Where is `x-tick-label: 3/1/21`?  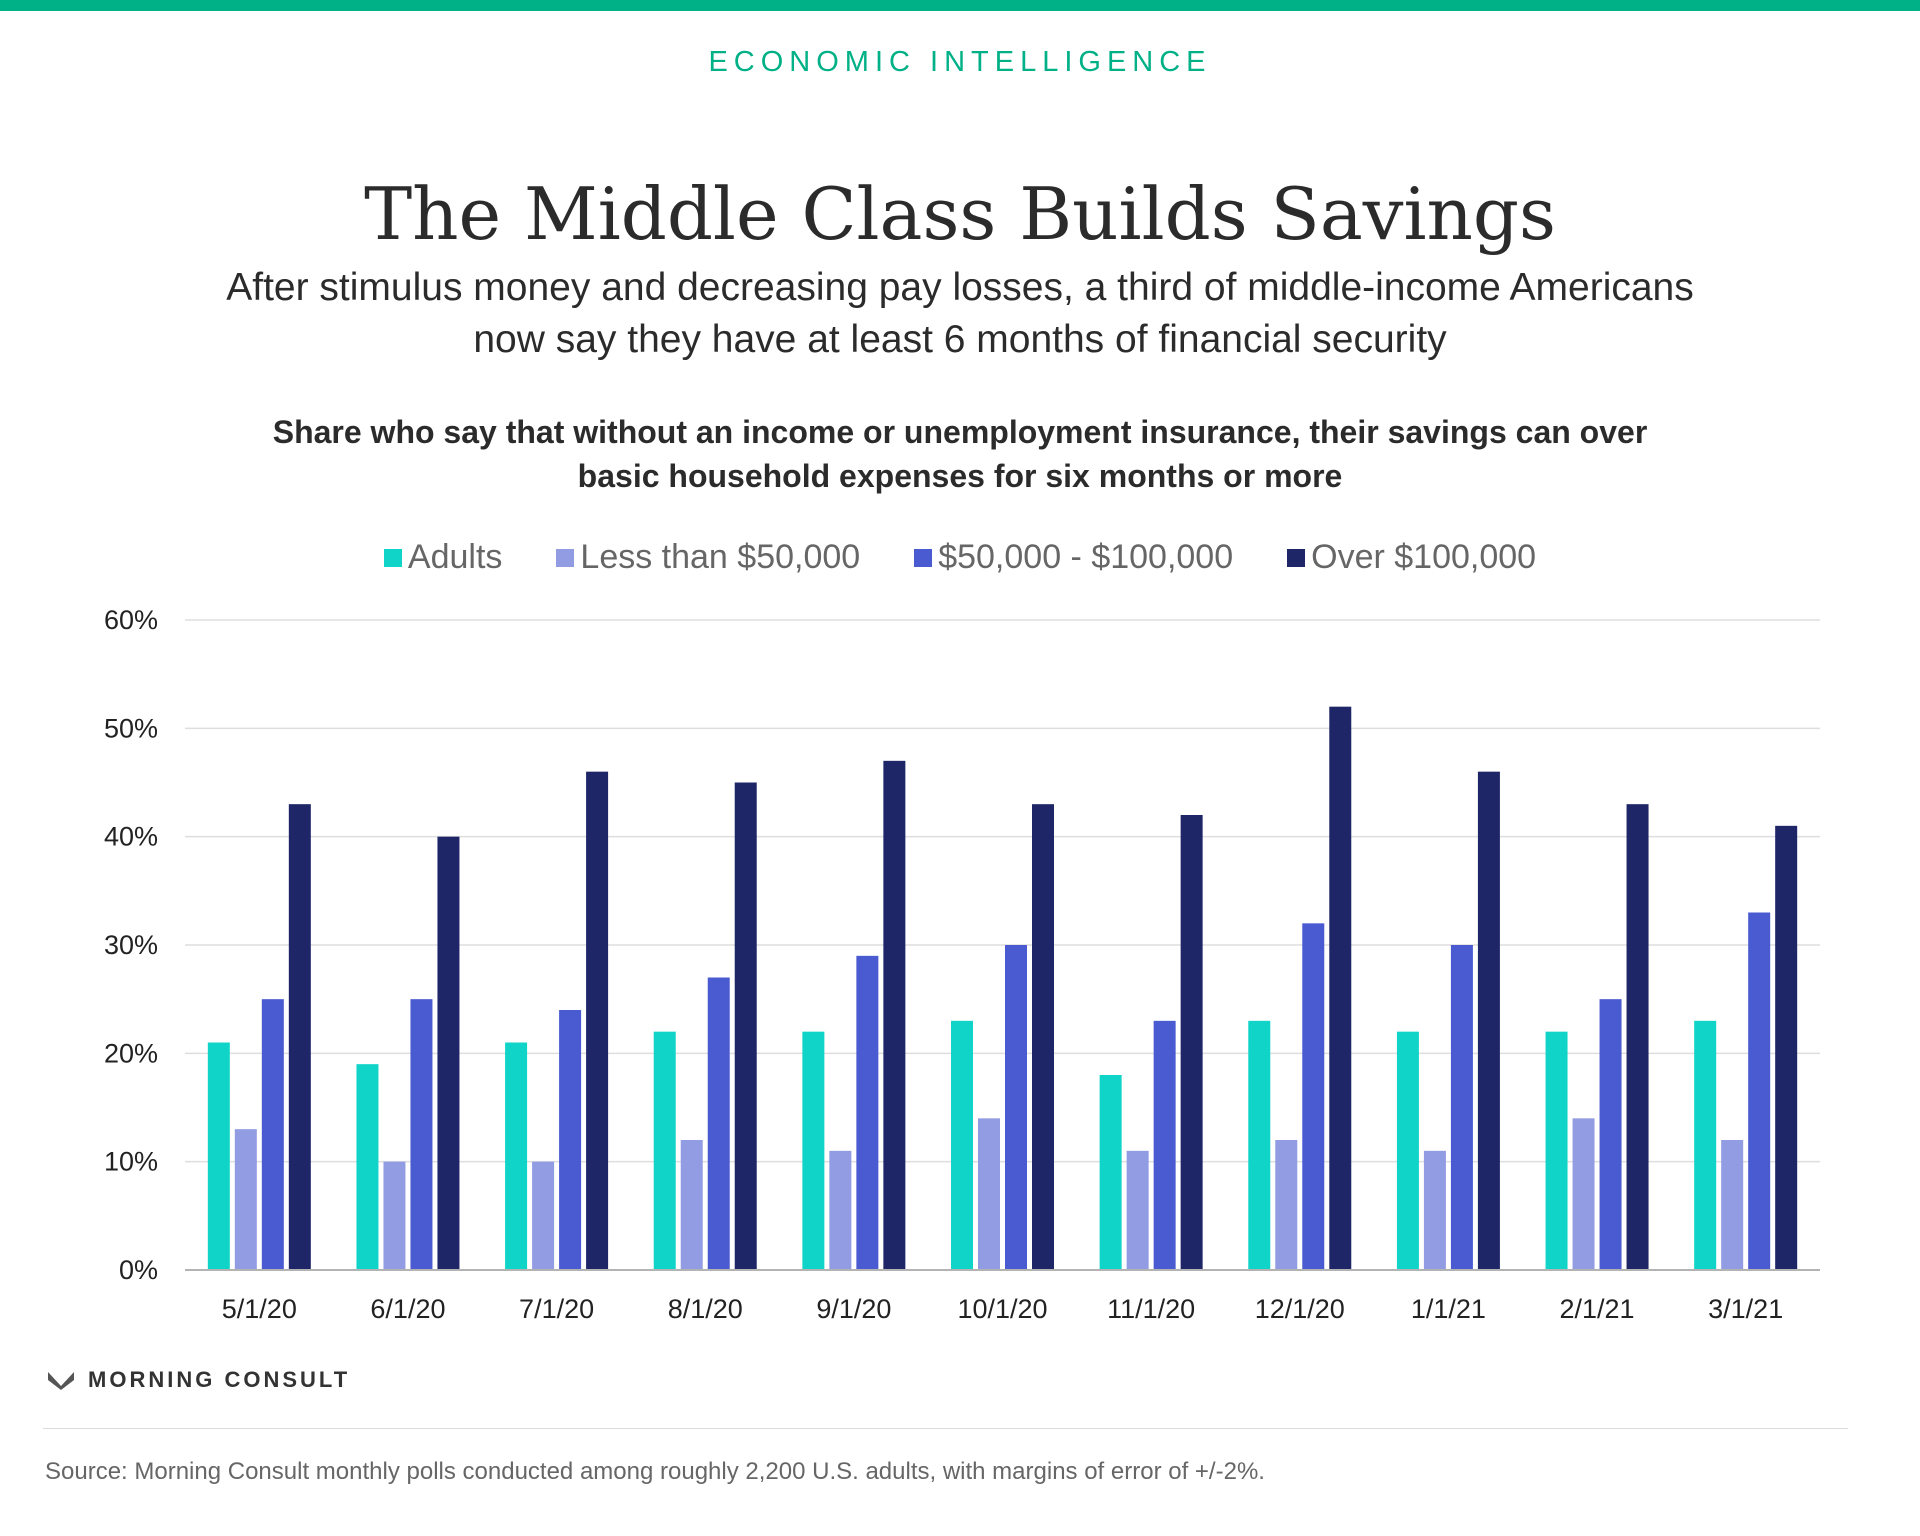
x-tick-label: 3/1/21 is located at coordinates (1745, 1309).